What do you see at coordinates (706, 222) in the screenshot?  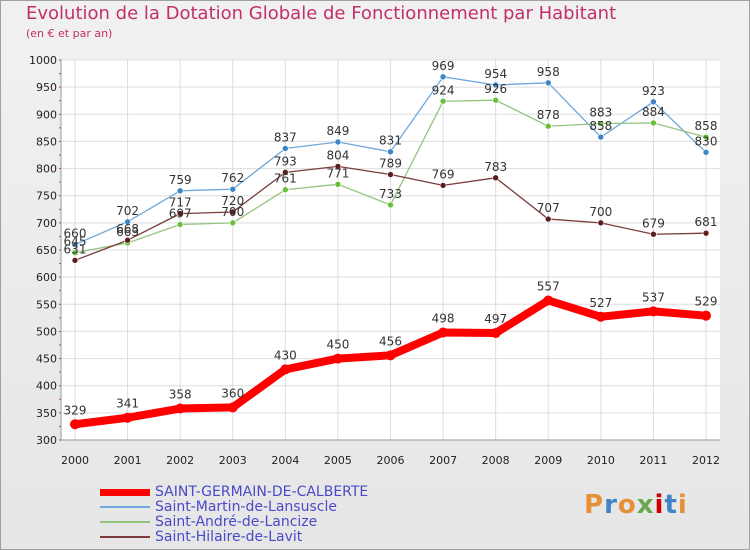 I see `data-label: 681` at bounding box center [706, 222].